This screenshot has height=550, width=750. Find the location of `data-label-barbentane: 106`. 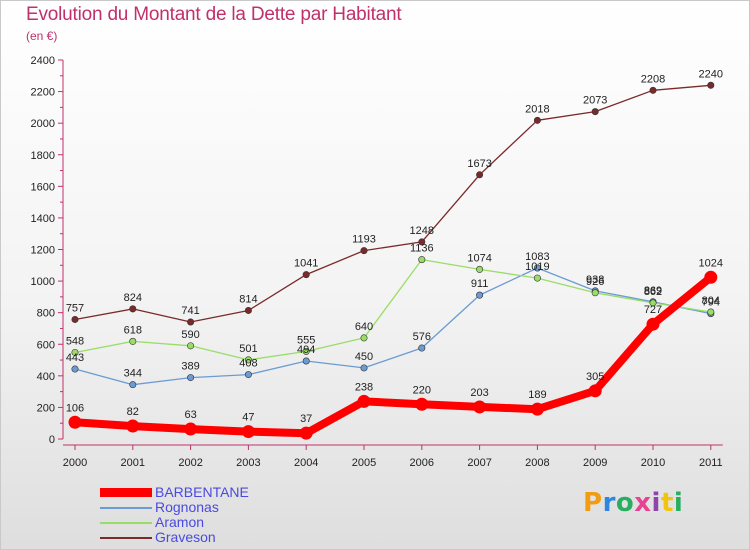

data-label-barbentane: 106 is located at coordinates (75, 408).